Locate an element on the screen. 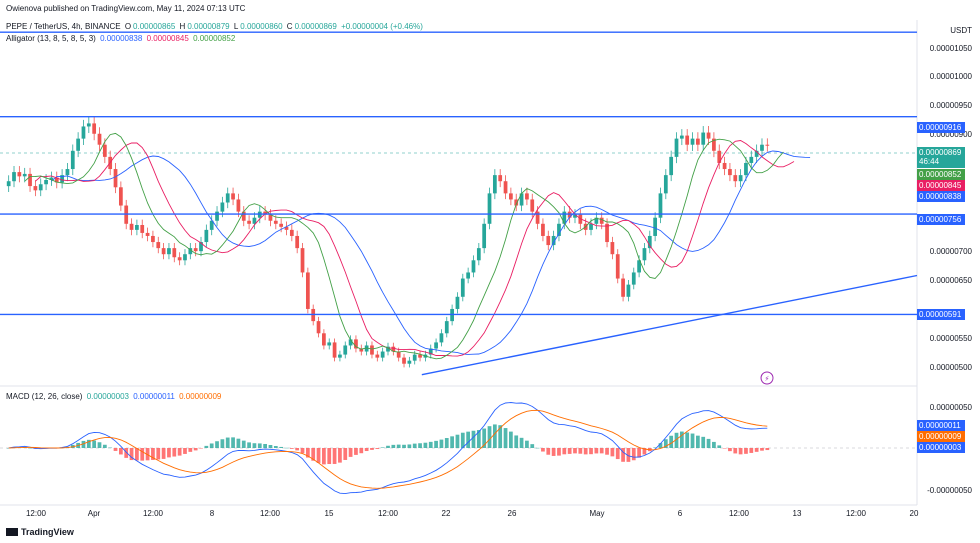  time-tick: 20 is located at coordinates (914, 513).